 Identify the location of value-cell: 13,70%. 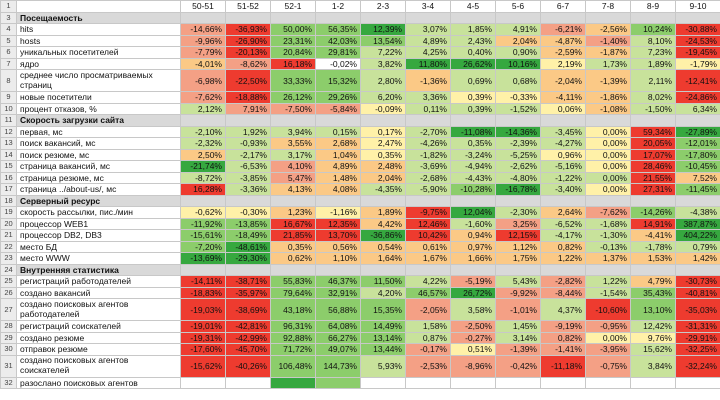
(338, 235).